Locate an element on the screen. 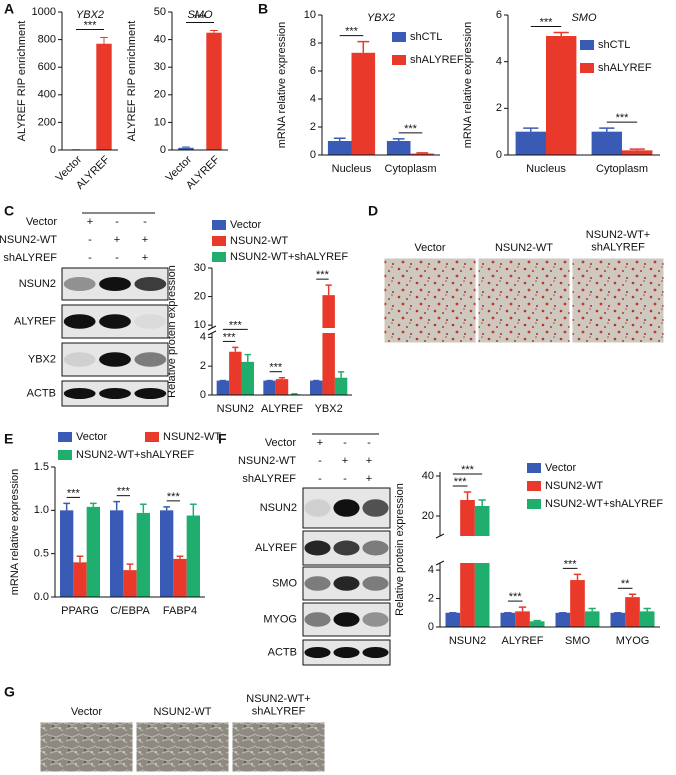 The width and height of the screenshot is (676, 775). blot-row-label: NSUN2 is located at coordinates (37, 284).